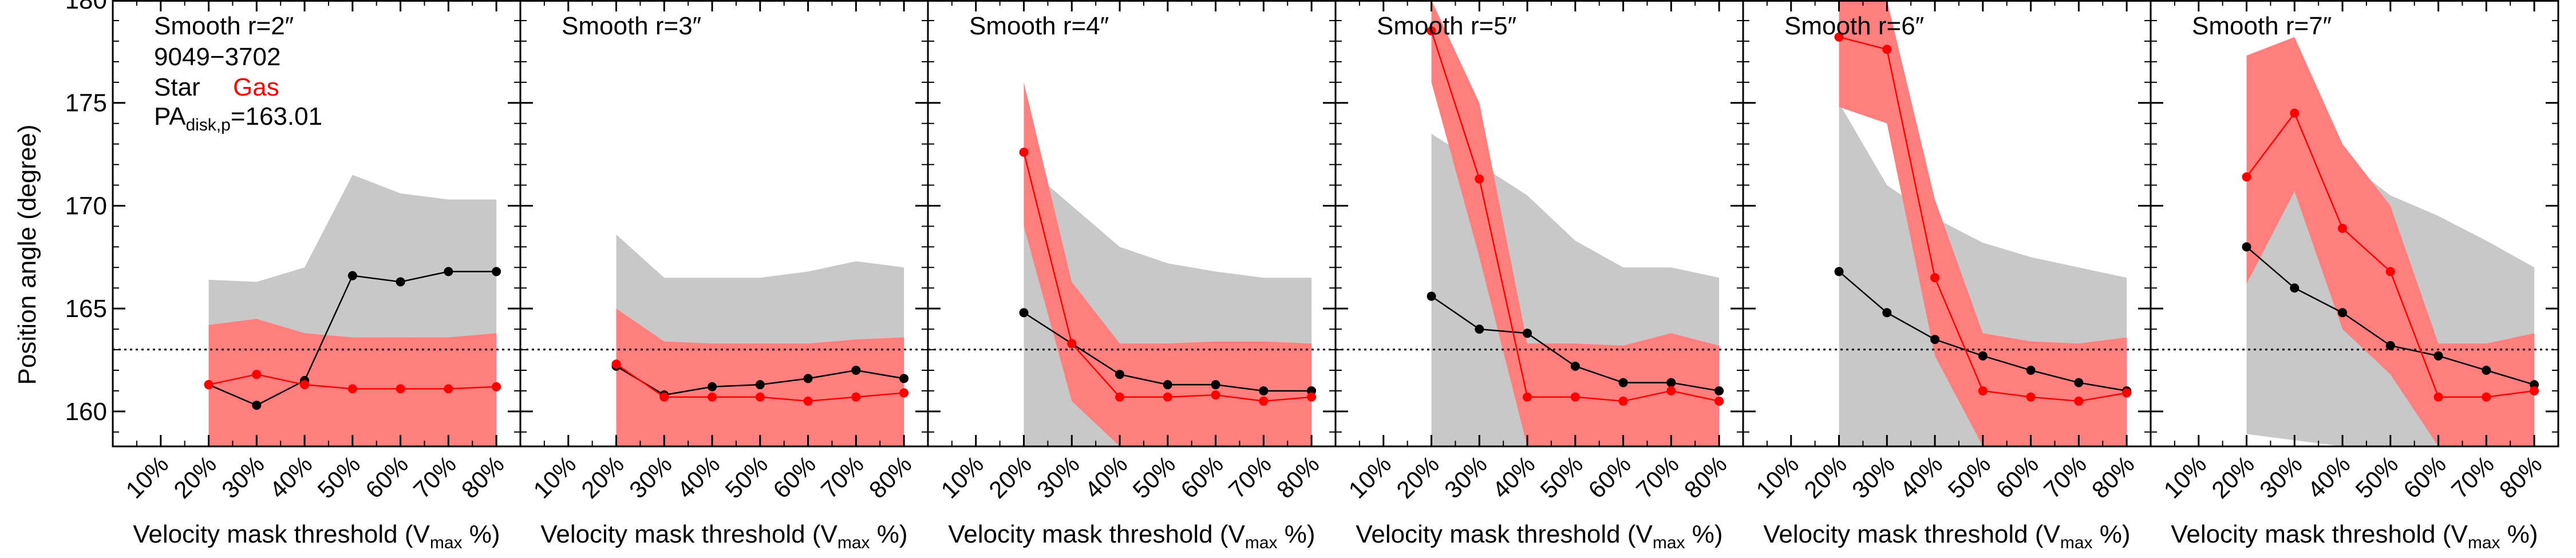 The width and height of the screenshot is (2576, 558). What do you see at coordinates (276, 116) in the screenshot?
I see `legend-disk-pa-value: =163.01` at bounding box center [276, 116].